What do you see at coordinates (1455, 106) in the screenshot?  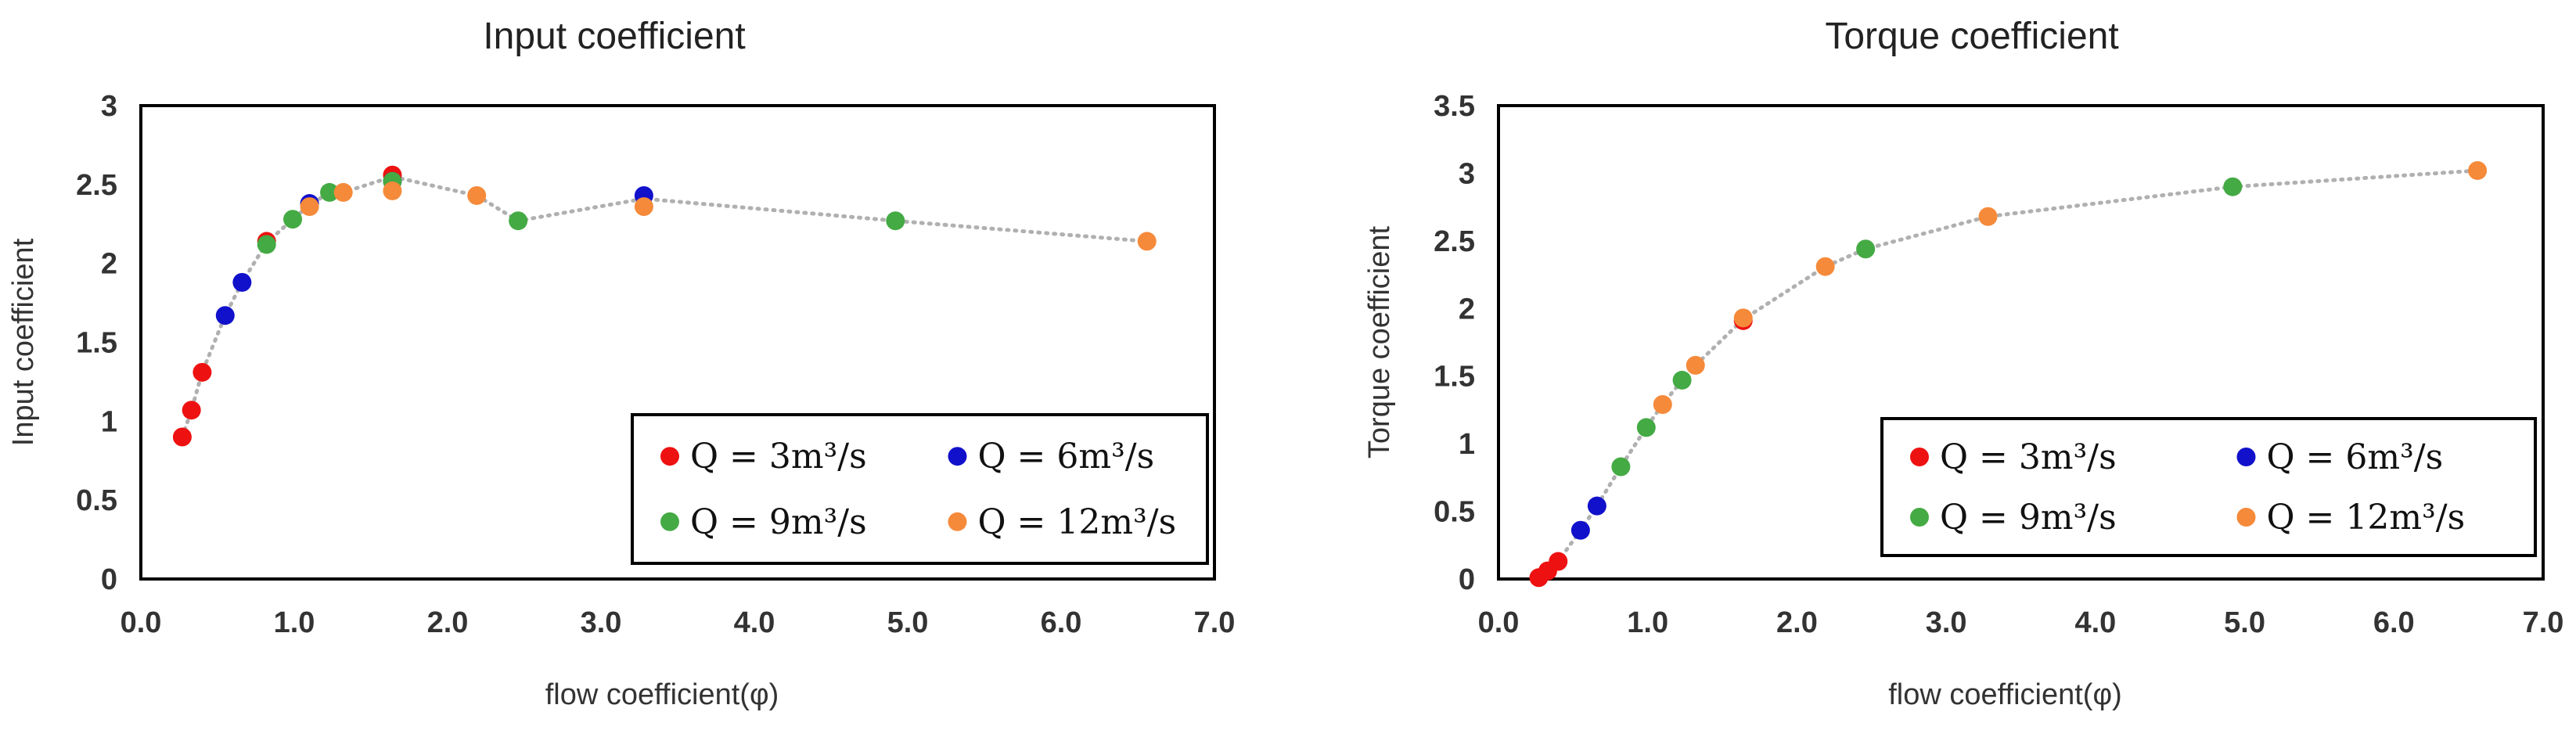 I see `y-tick-label: 3.5` at bounding box center [1455, 106].